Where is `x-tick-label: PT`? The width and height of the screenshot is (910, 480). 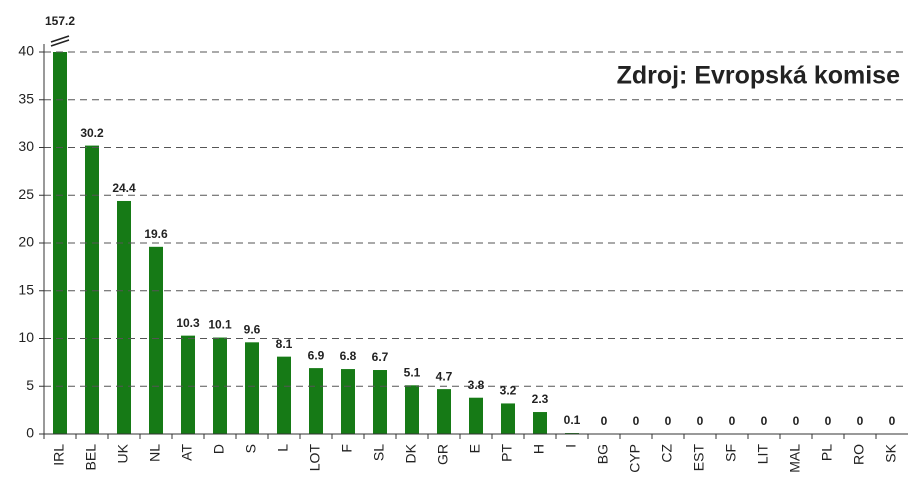
x-tick-label: PT is located at coordinates (507, 453).